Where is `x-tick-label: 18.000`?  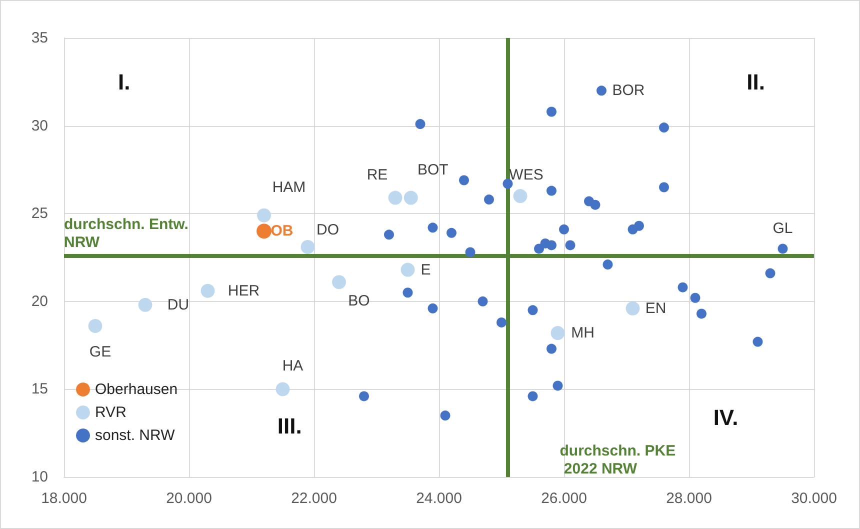 x-tick-label: 18.000 is located at coordinates (64, 498).